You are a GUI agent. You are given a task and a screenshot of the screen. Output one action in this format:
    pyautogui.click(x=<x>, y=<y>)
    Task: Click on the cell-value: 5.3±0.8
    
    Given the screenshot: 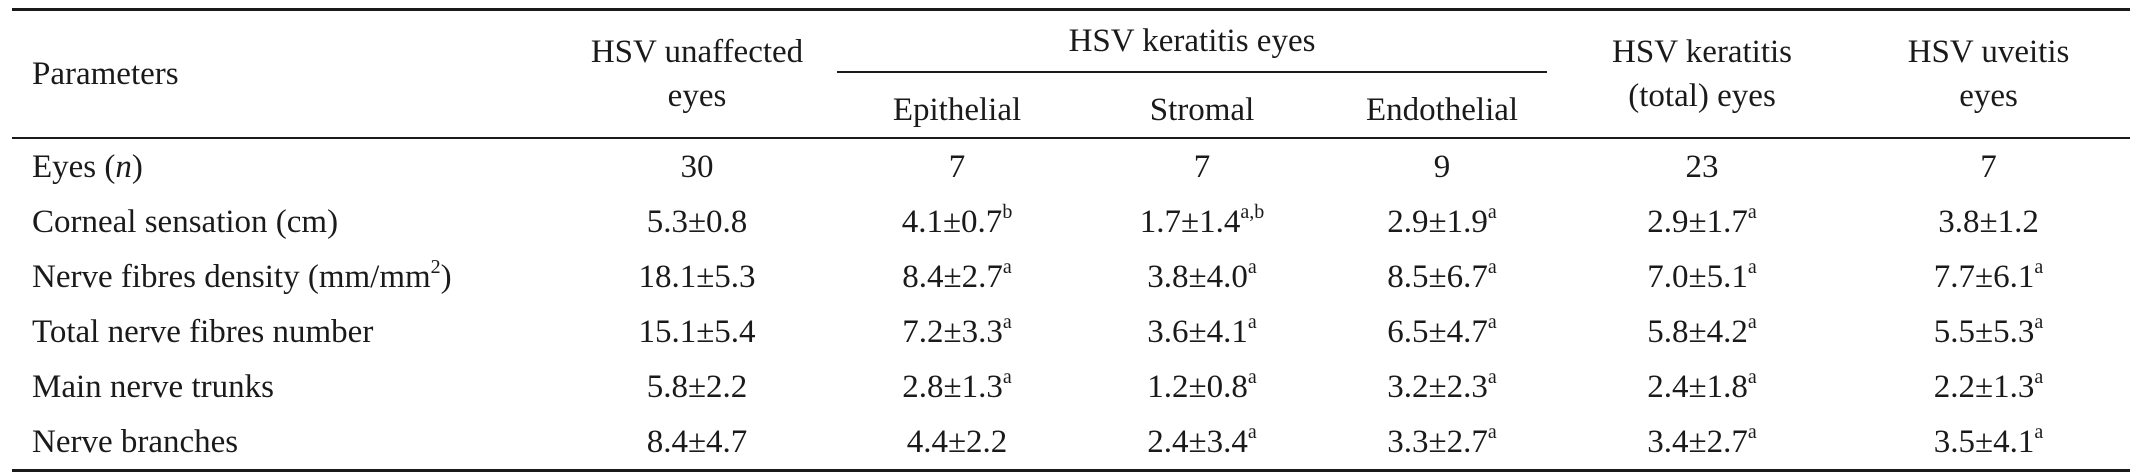 What is the action you would take?
    pyautogui.click(x=697, y=221)
    